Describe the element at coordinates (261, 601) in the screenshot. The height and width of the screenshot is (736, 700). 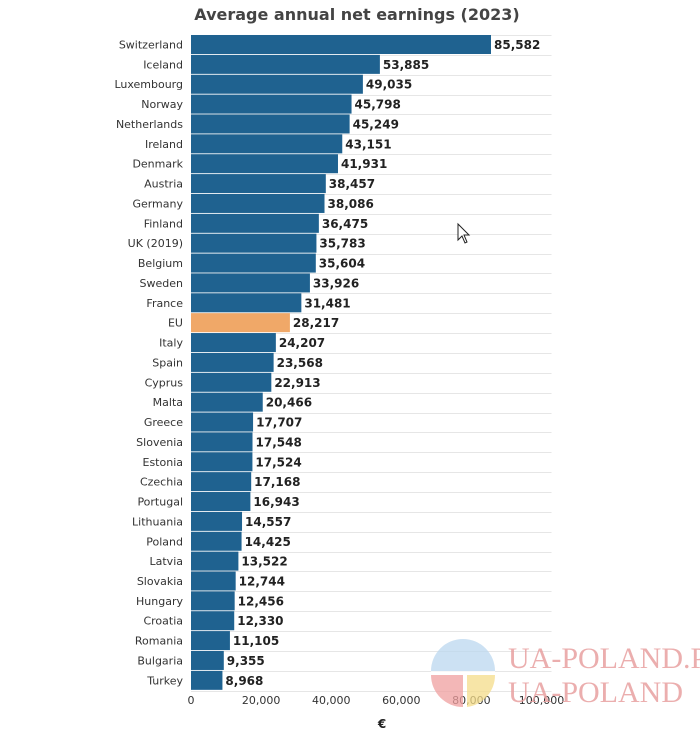
I see `value-label: 12,456` at that location.